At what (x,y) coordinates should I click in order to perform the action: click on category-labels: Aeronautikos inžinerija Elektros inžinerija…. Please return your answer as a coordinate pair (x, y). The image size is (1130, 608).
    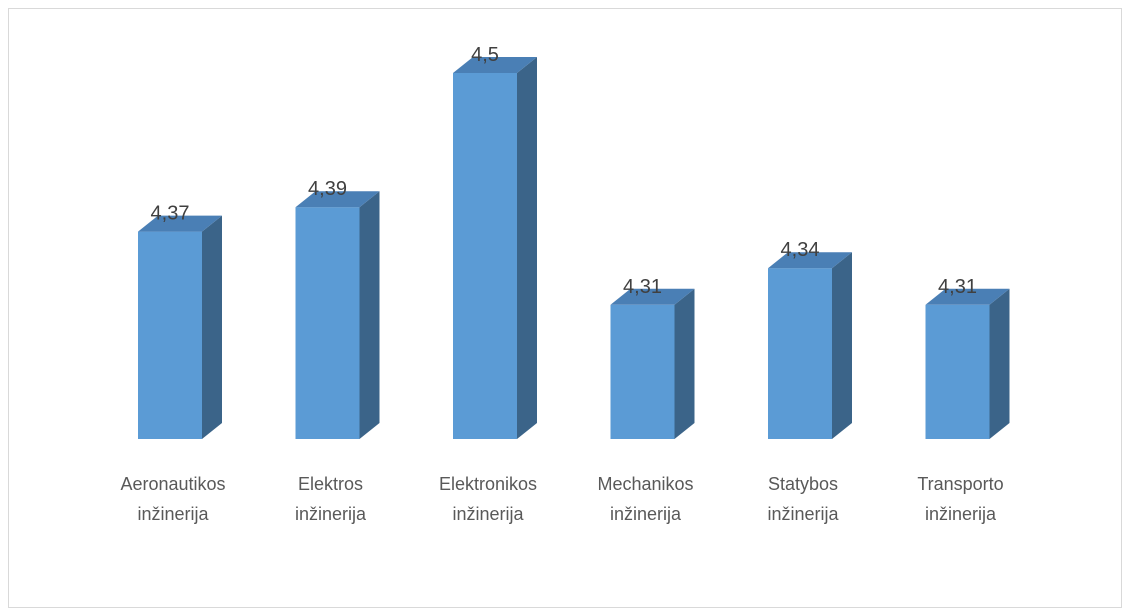
    Looking at the image, I should click on (561, 499).